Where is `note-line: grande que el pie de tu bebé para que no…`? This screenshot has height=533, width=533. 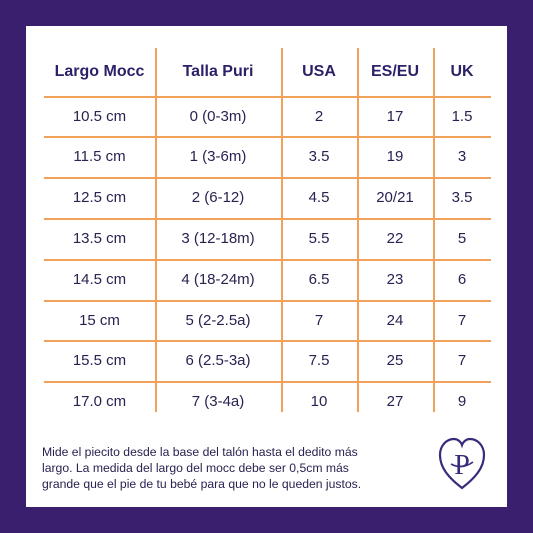 note-line: grande que el pie de tu bebé para que no… is located at coordinates (202, 484).